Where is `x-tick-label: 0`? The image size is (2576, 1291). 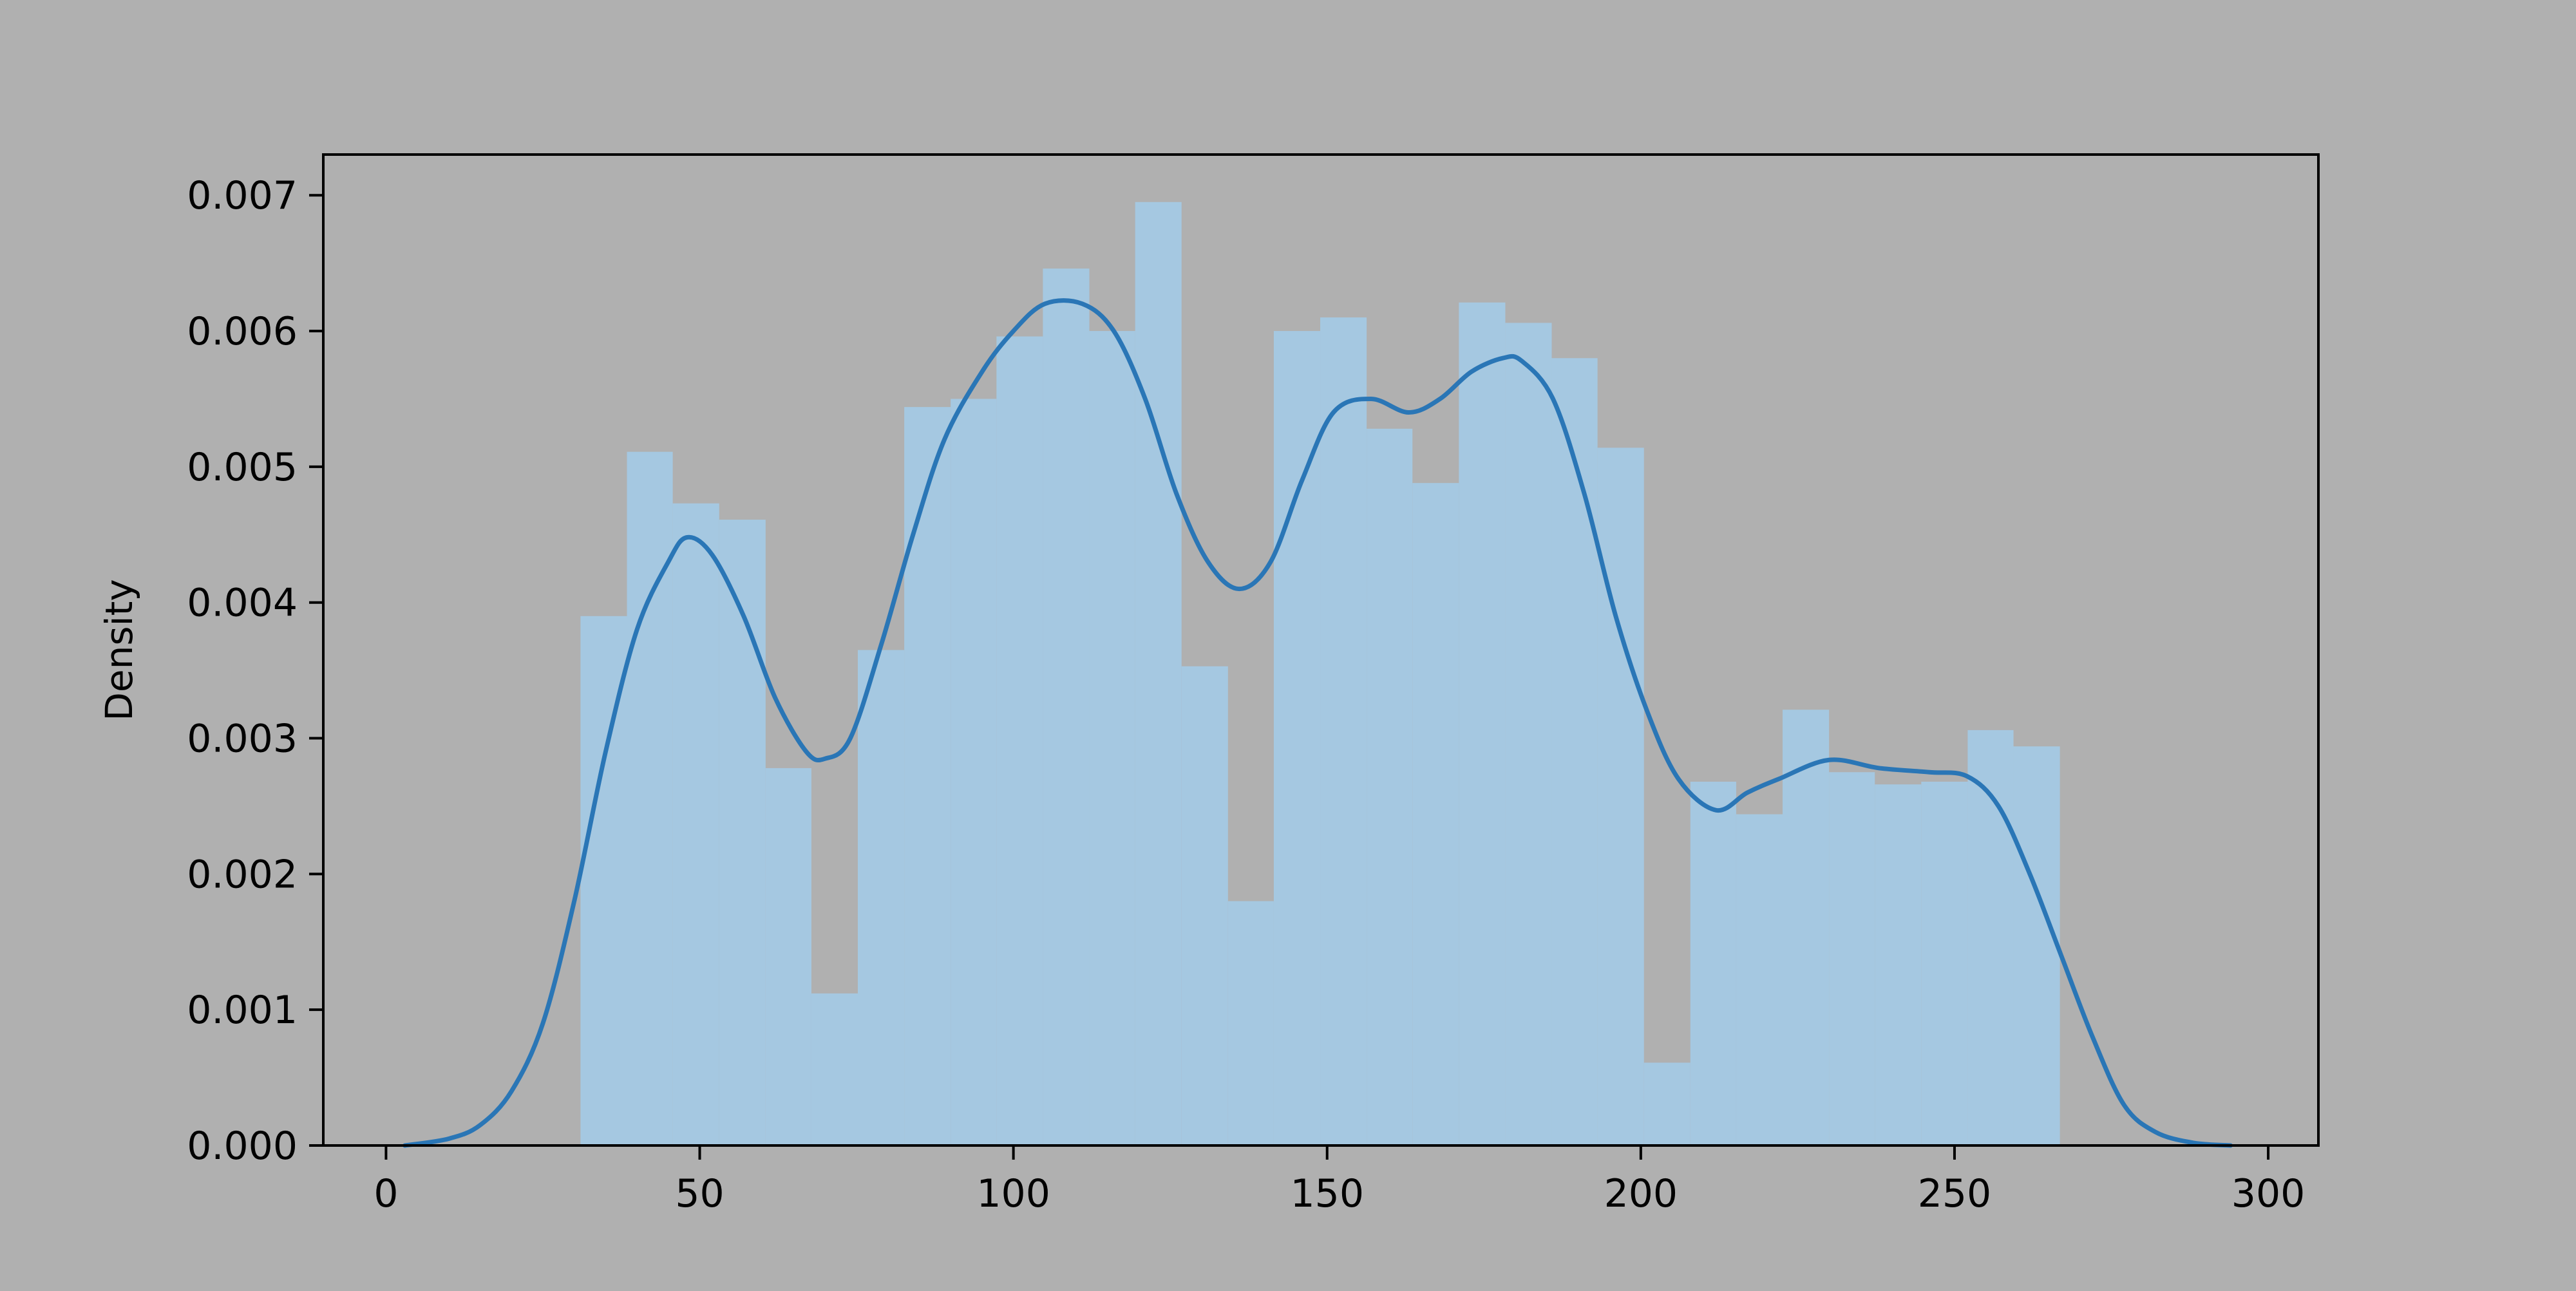 x-tick-label: 0 is located at coordinates (386, 1193).